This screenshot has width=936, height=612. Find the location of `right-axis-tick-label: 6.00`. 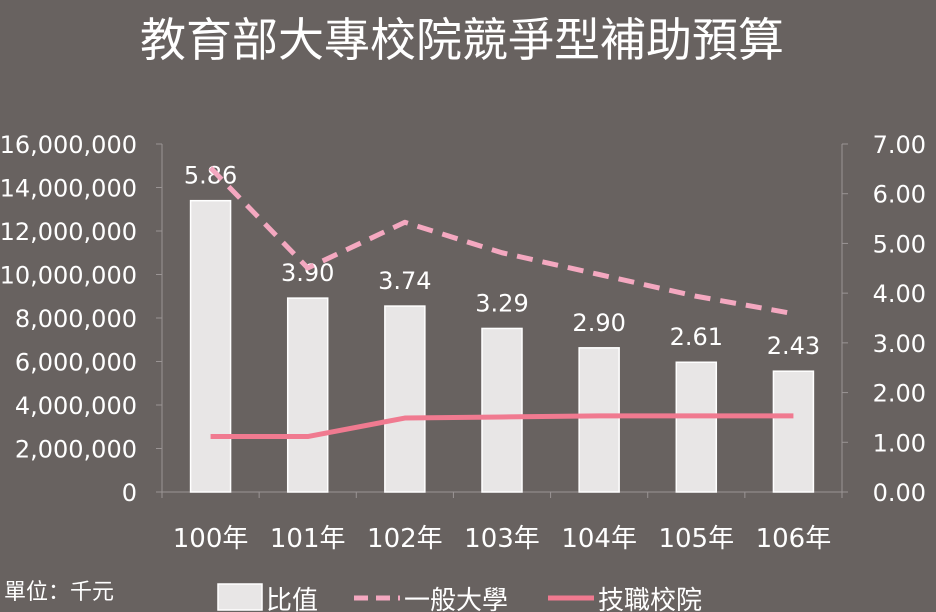

right-axis-tick-label: 6.00 is located at coordinates (899, 195).